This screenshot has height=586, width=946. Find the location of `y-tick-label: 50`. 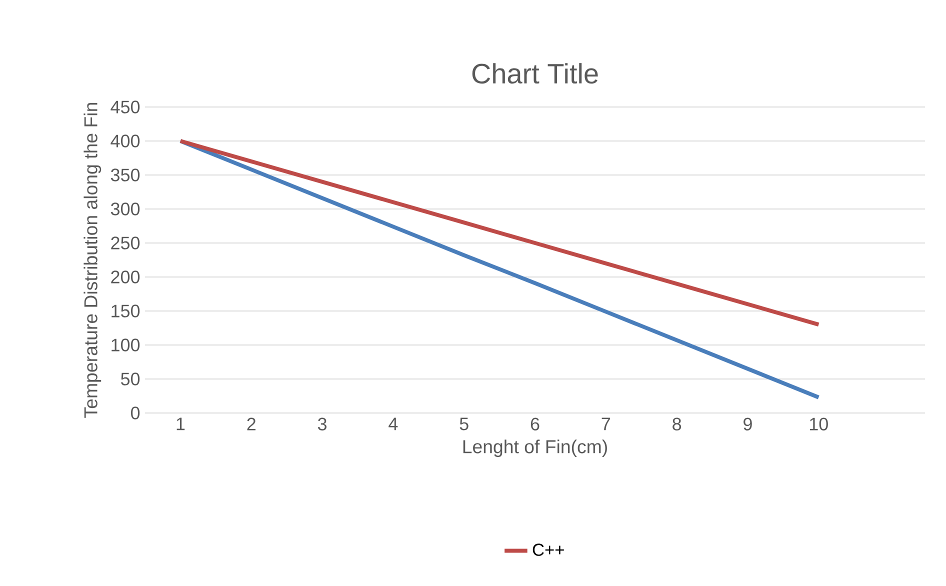

y-tick-label: 50 is located at coordinates (130, 379).